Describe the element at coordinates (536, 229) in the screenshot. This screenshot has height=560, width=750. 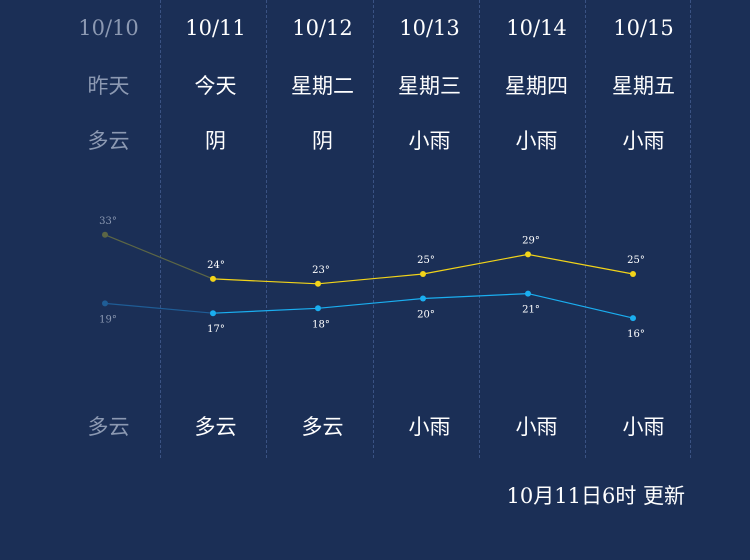
I see `day-column: 10/14 星期四 小雨 小雨` at that location.